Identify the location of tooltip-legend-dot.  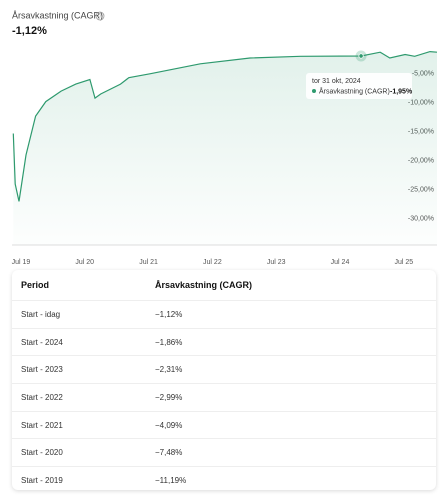
(314, 91).